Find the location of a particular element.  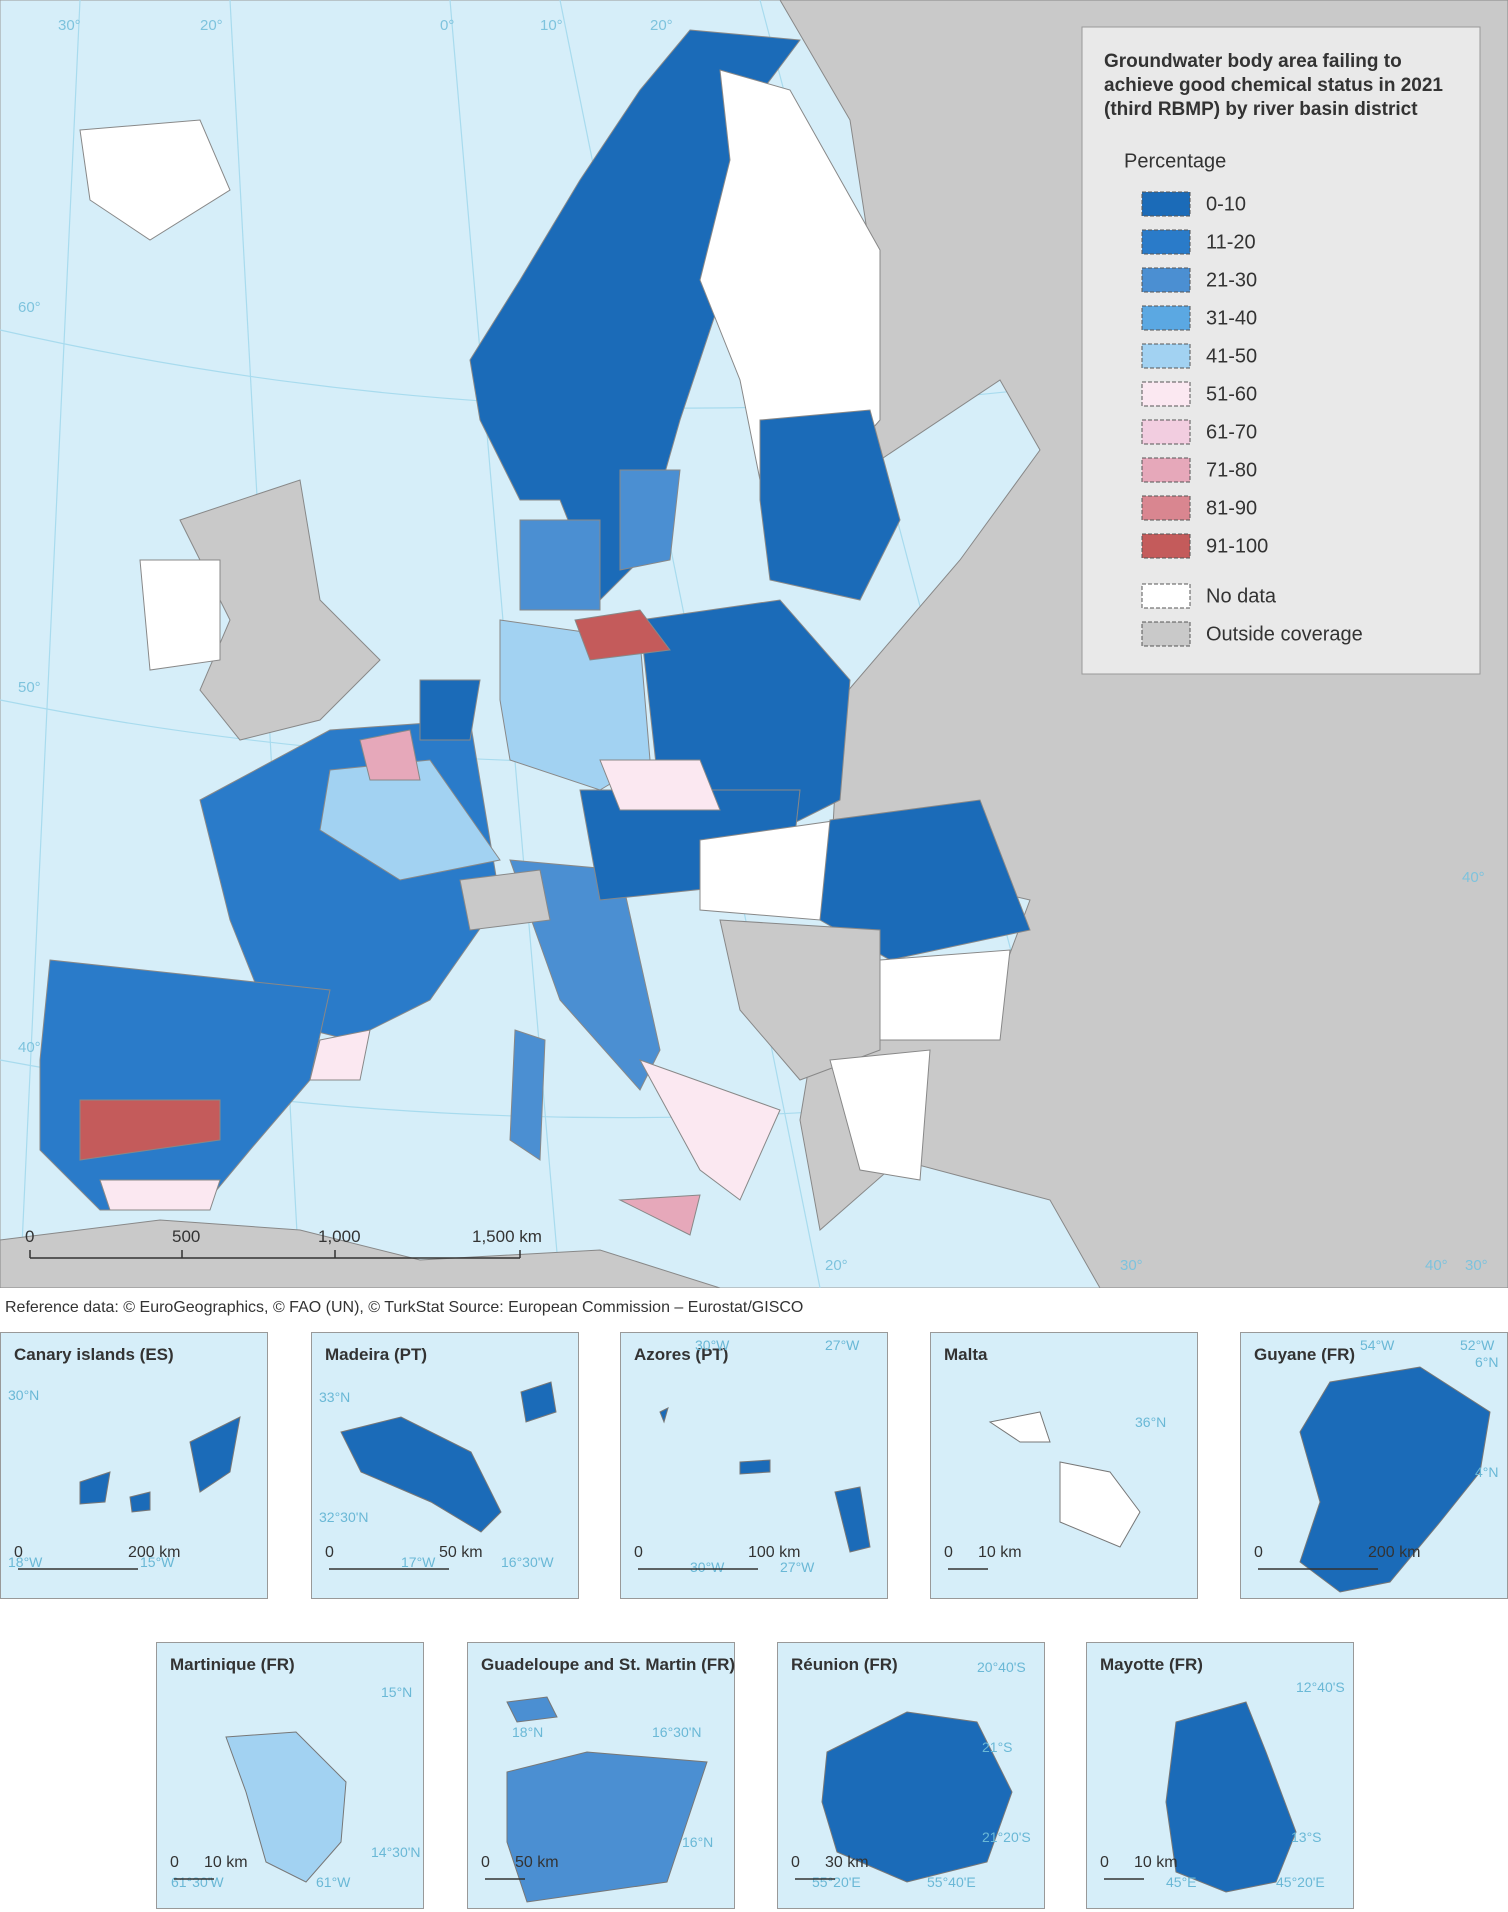

inset: Malta 36°N 0 10 km is located at coordinates (1064, 1465).